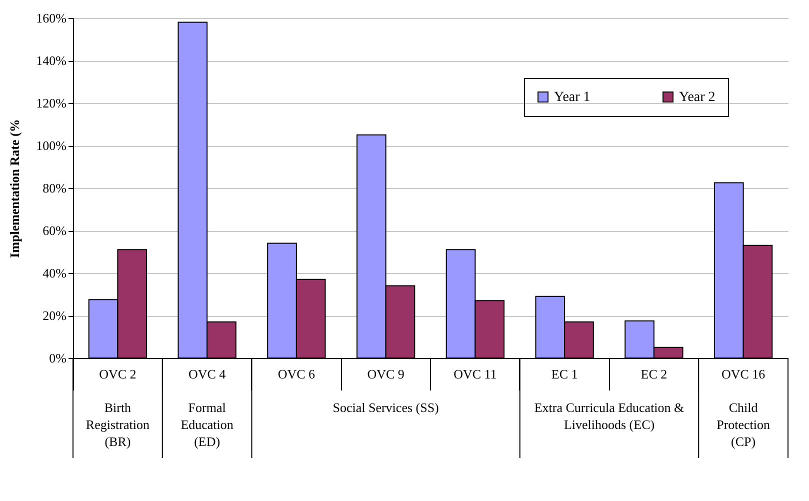 Image resolution: width=809 pixels, height=501 pixels. I want to click on y-tick-label: 80%, so click(54, 188).